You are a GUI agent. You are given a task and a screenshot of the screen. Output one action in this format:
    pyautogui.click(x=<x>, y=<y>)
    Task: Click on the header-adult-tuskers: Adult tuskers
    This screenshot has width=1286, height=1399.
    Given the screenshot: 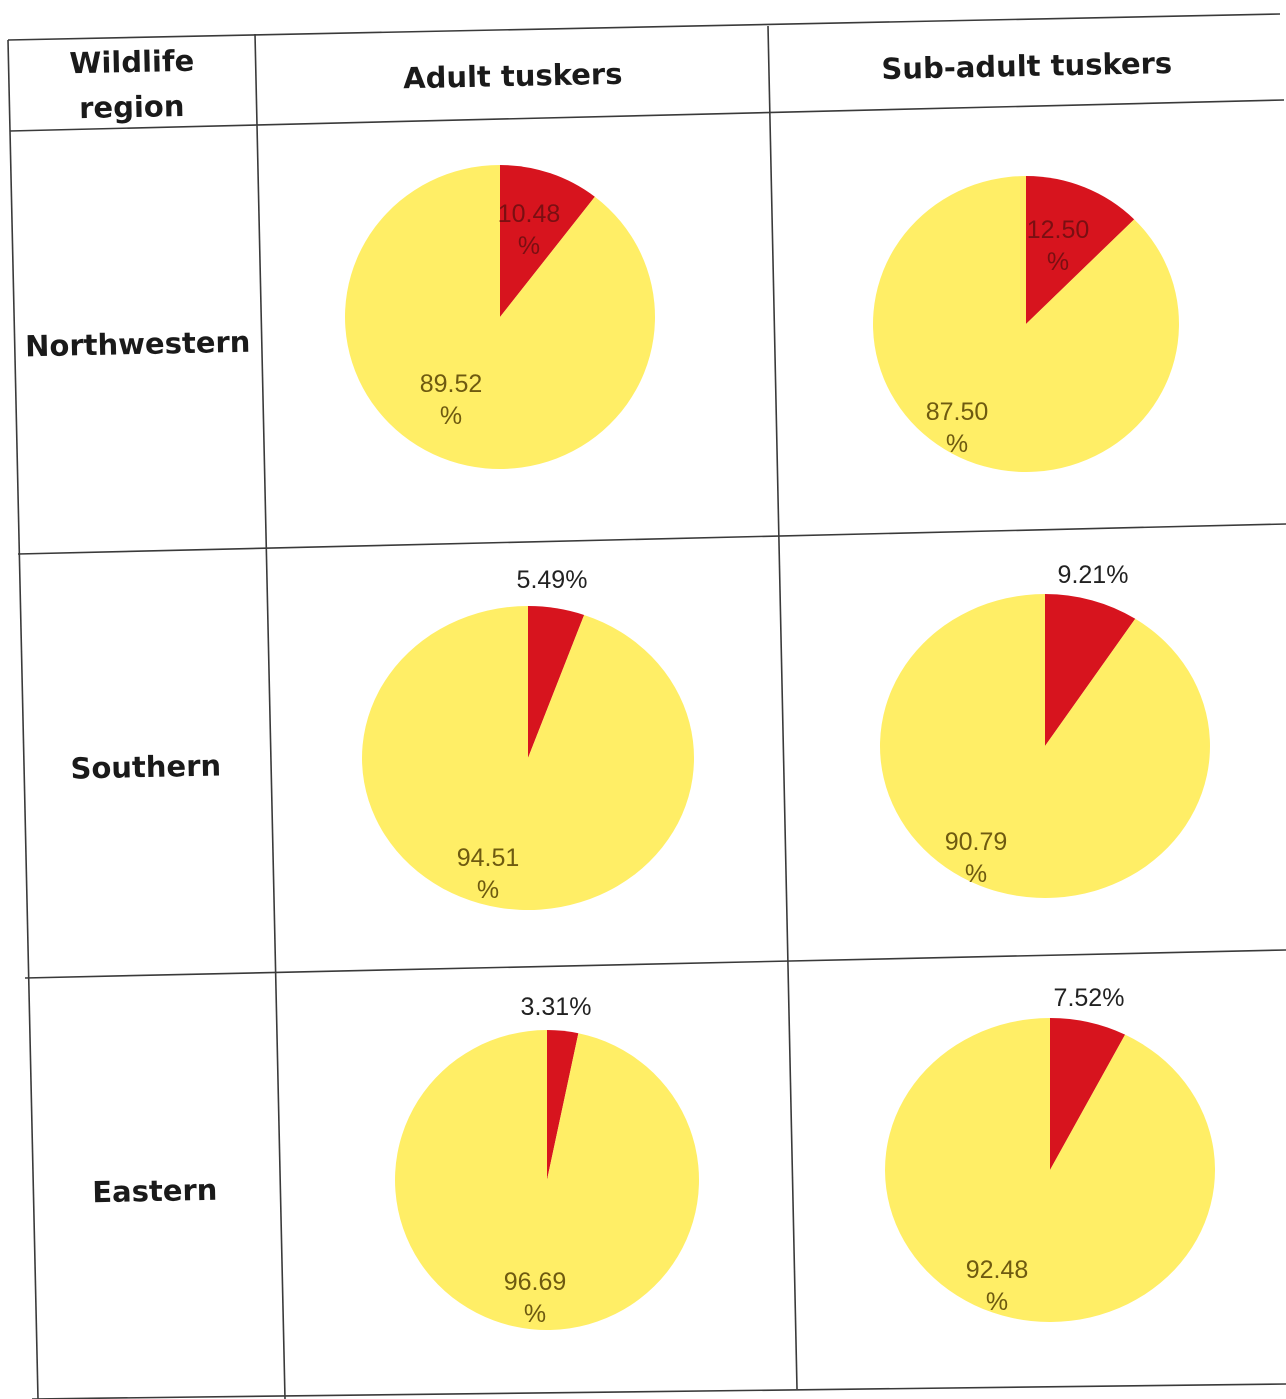 What is the action you would take?
    pyautogui.click(x=513, y=76)
    